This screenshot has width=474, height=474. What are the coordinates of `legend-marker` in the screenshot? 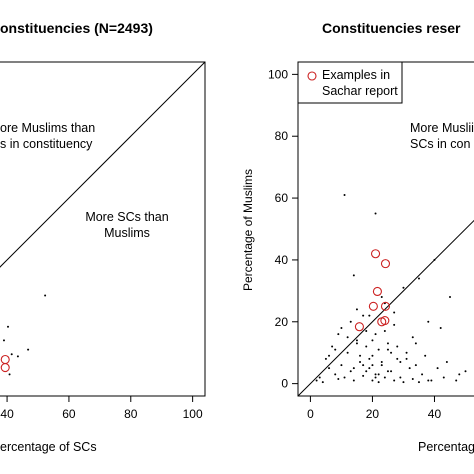 It's located at (312, 76).